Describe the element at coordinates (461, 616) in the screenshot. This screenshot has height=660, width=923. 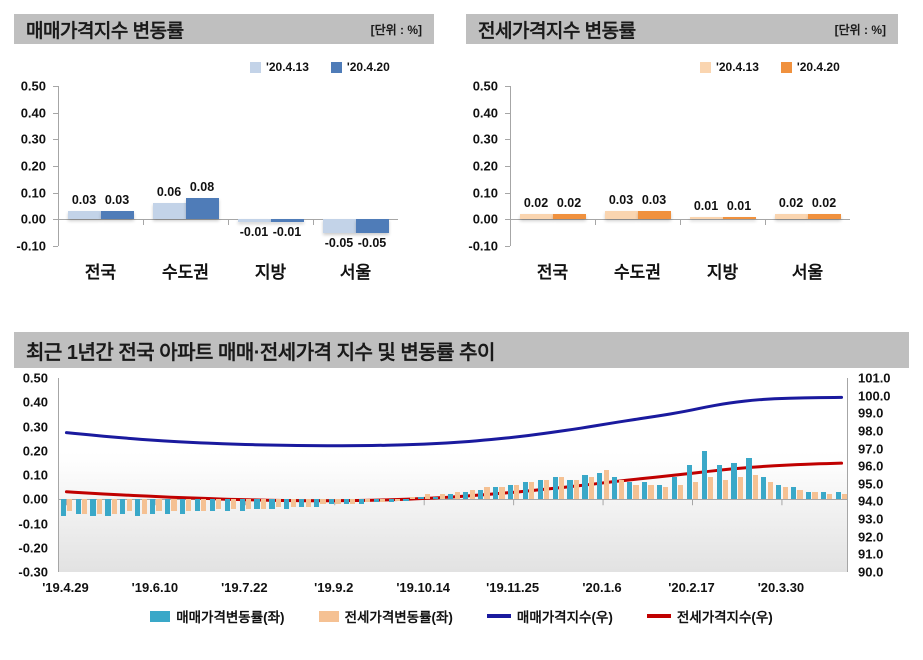
I see `trend-legend: 매매가격변동률(좌) 전세가격변동률(좌) 매매가격지수(우) 전세가격지수(우)` at that location.